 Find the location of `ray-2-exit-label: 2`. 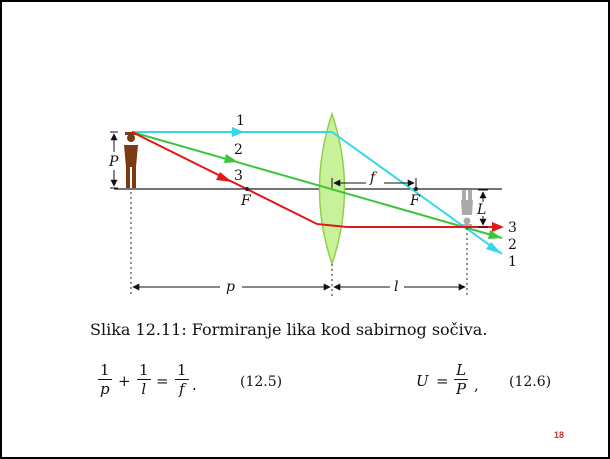

ray-2-exit-label: 2 is located at coordinates (512, 245).